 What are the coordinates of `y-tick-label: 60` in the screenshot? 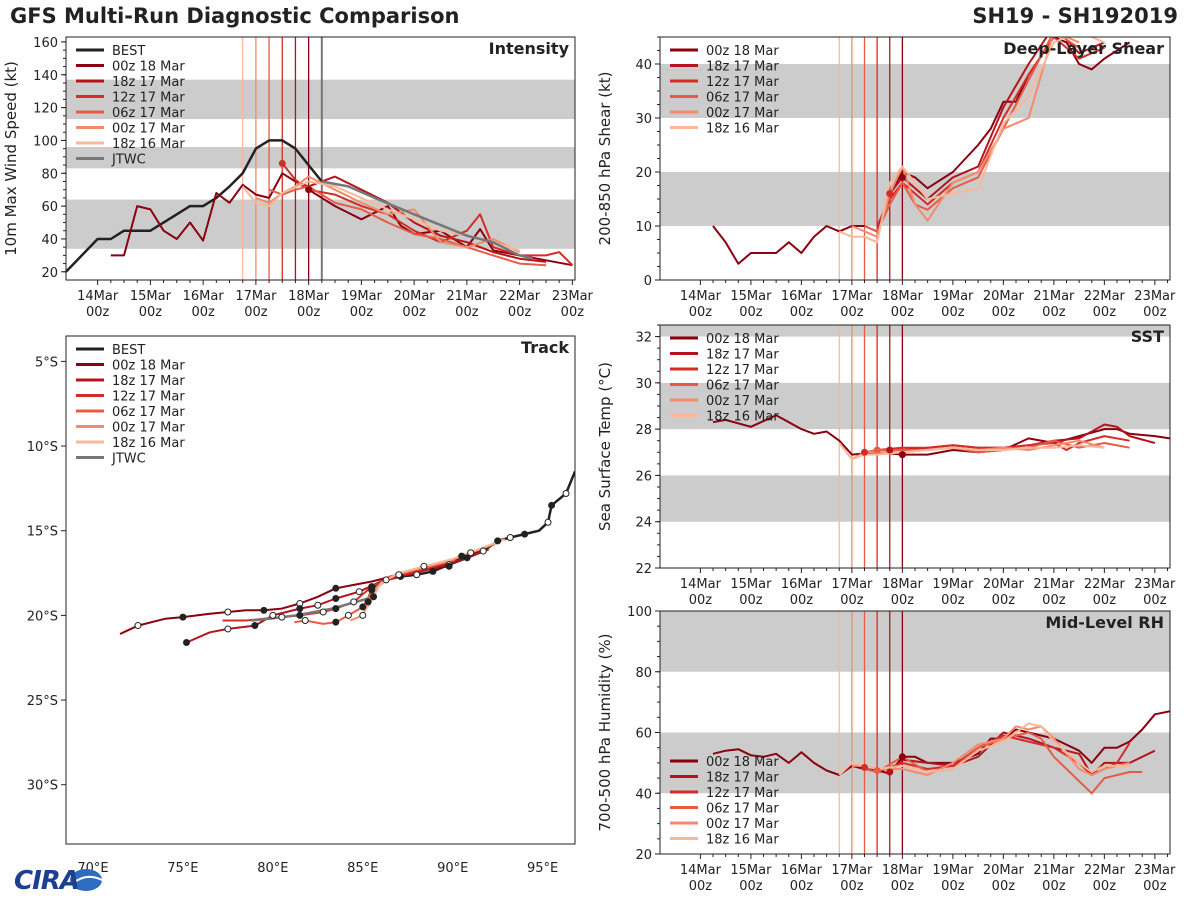 It's located at (49, 207).